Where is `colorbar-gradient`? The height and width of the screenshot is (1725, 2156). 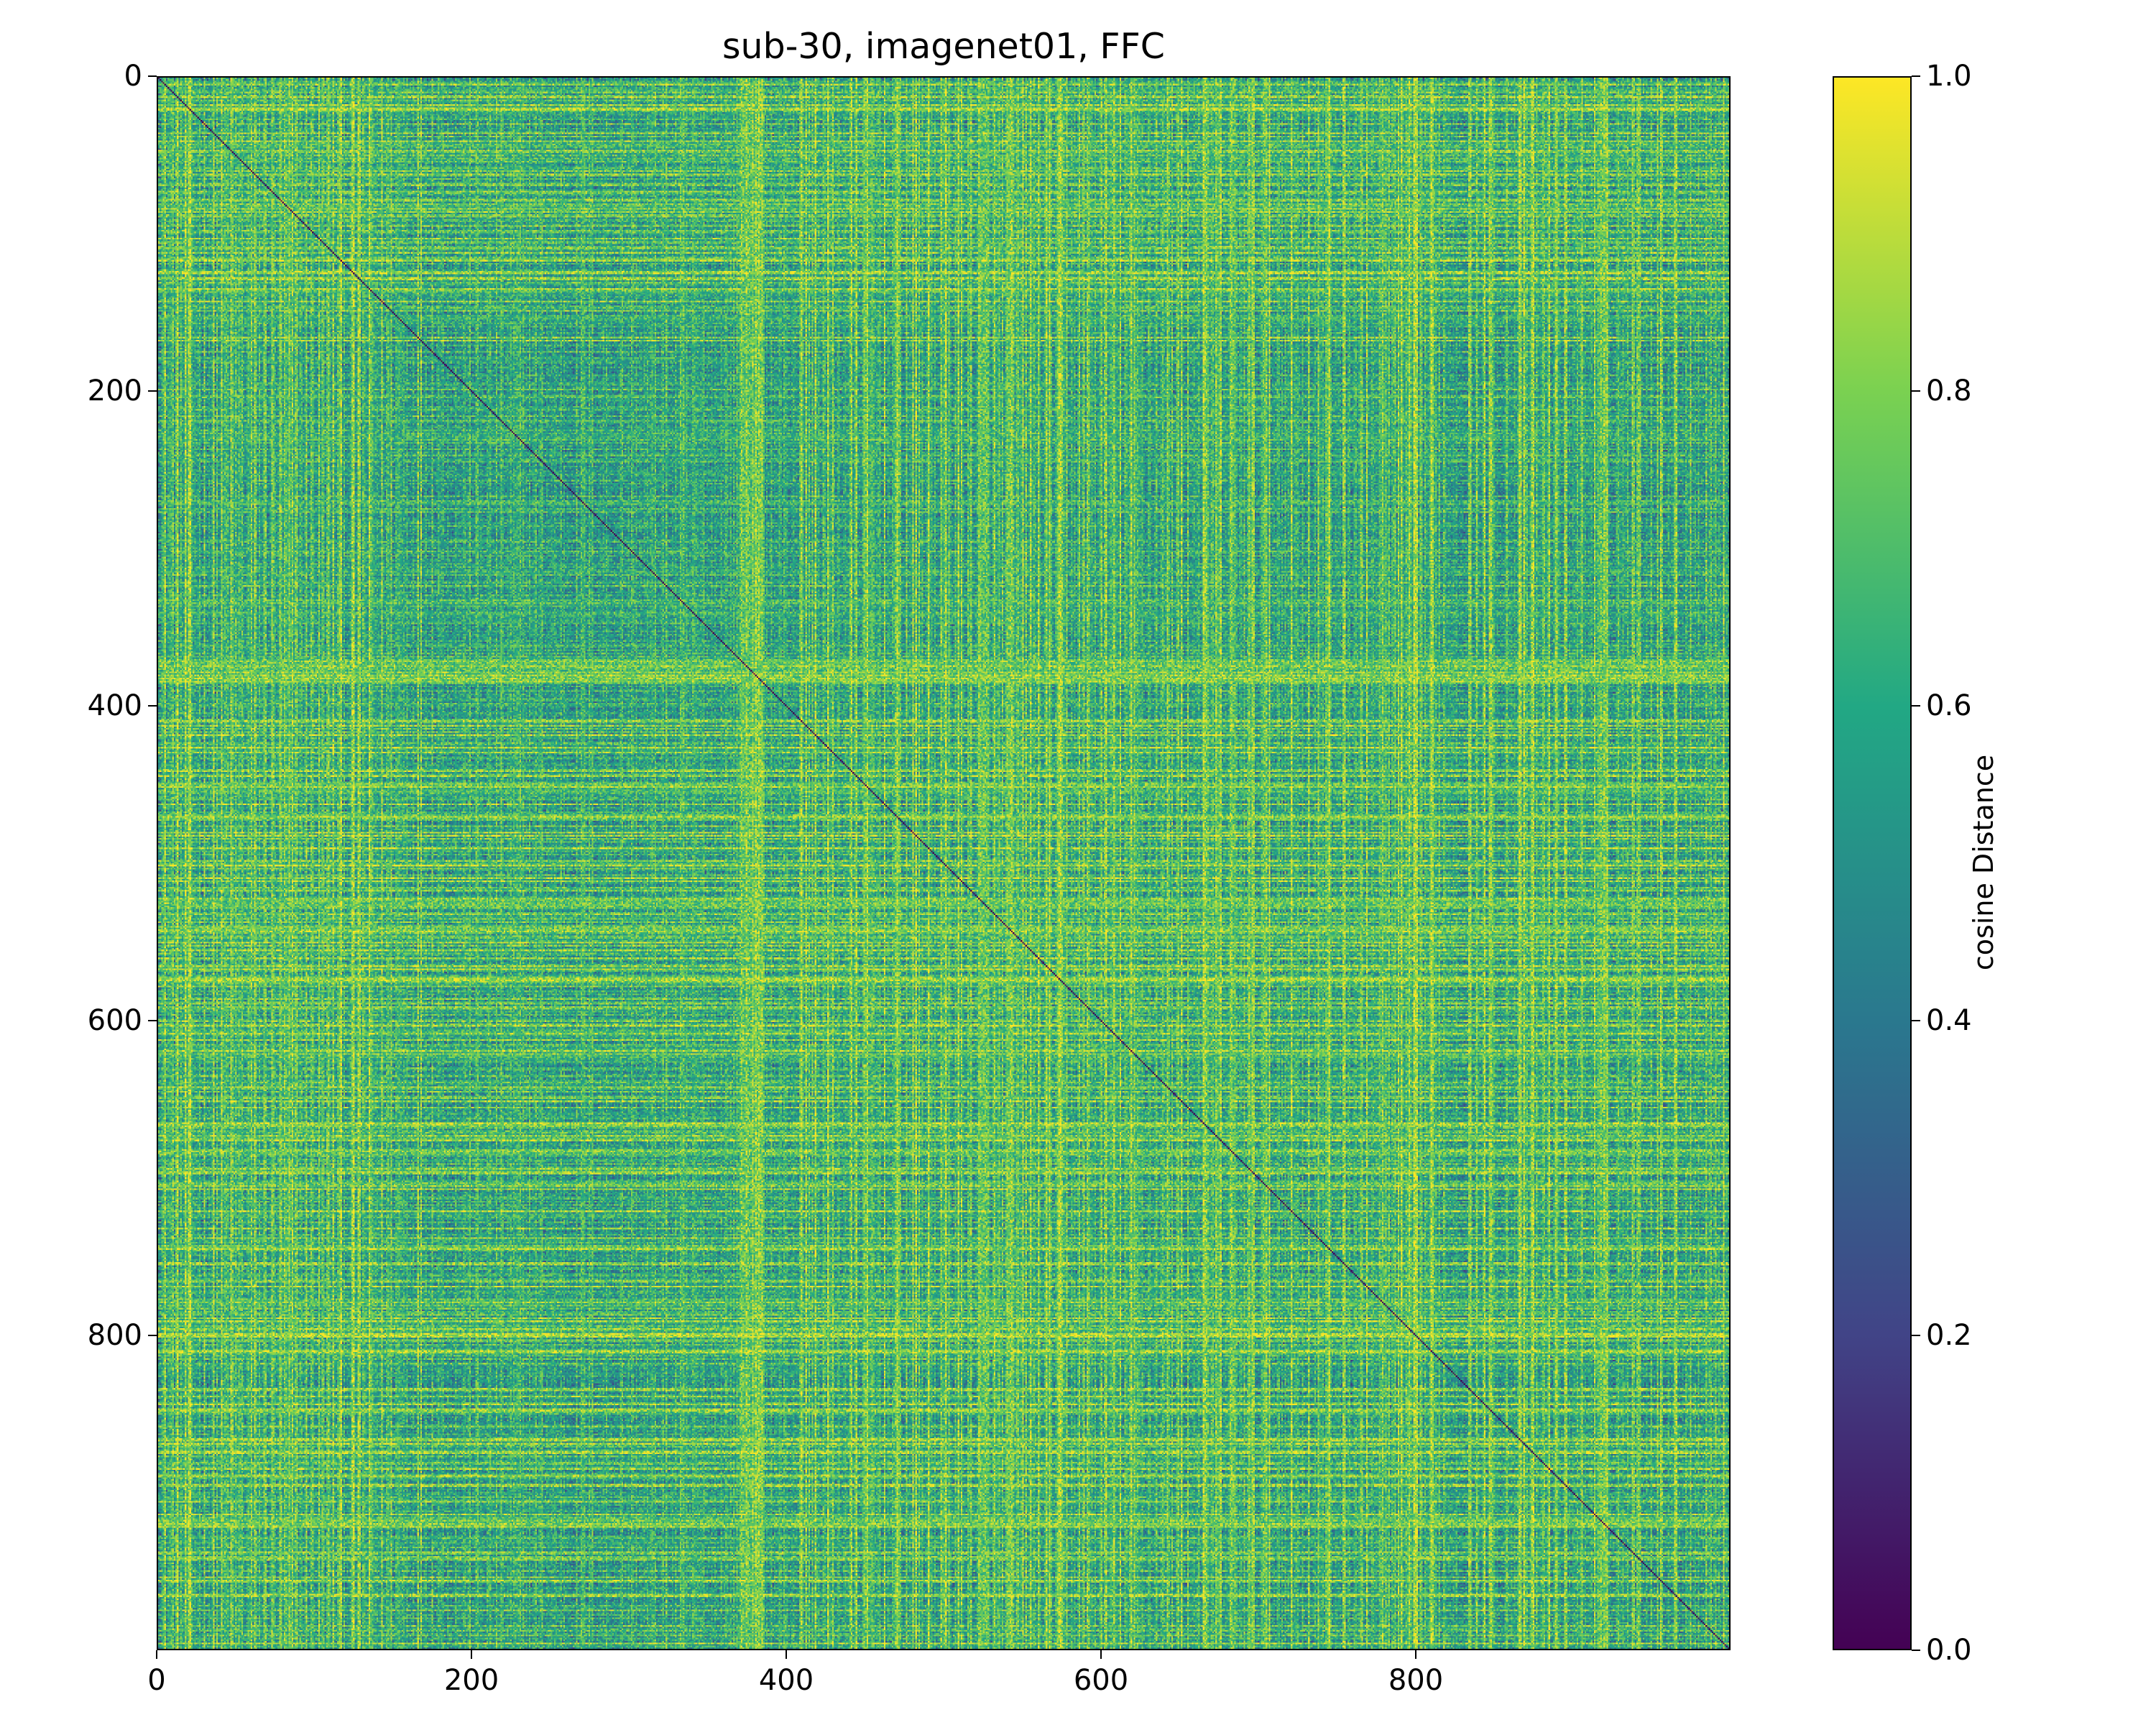
colorbar-gradient is located at coordinates (1872, 863).